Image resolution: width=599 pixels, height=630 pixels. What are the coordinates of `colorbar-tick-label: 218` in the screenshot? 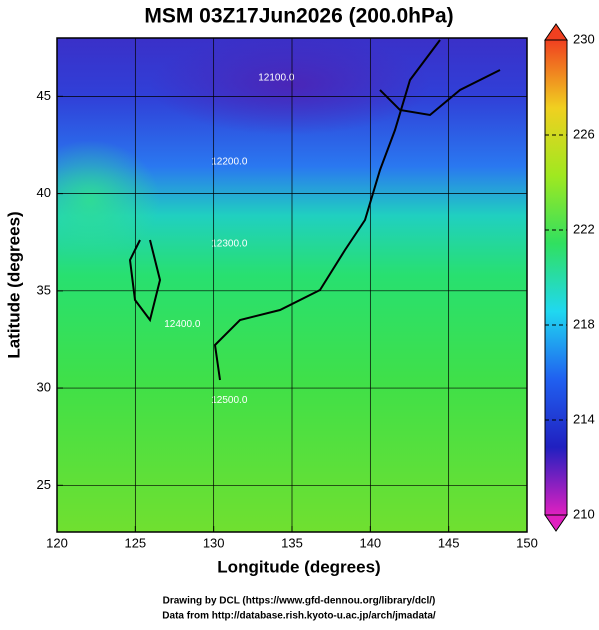 It's located at (584, 323).